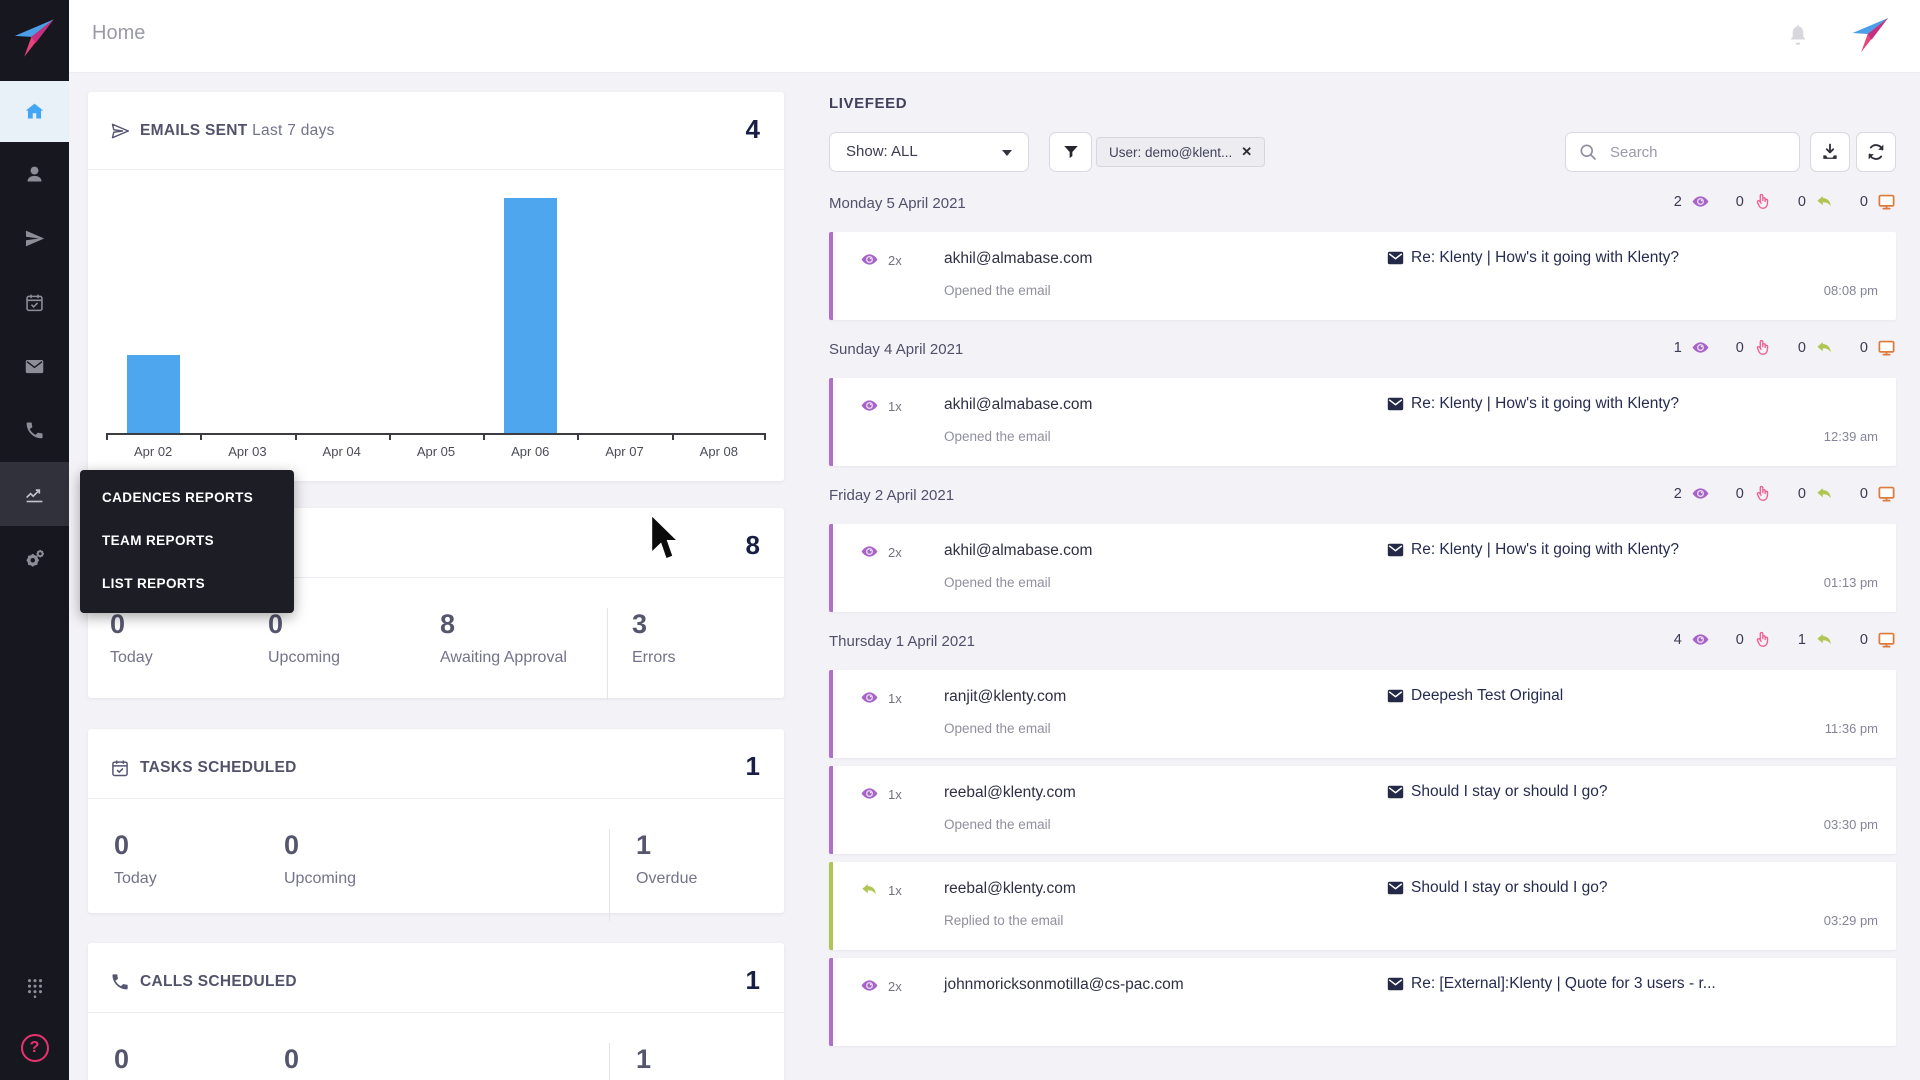  I want to click on sidebar-item-settings, so click(34, 558).